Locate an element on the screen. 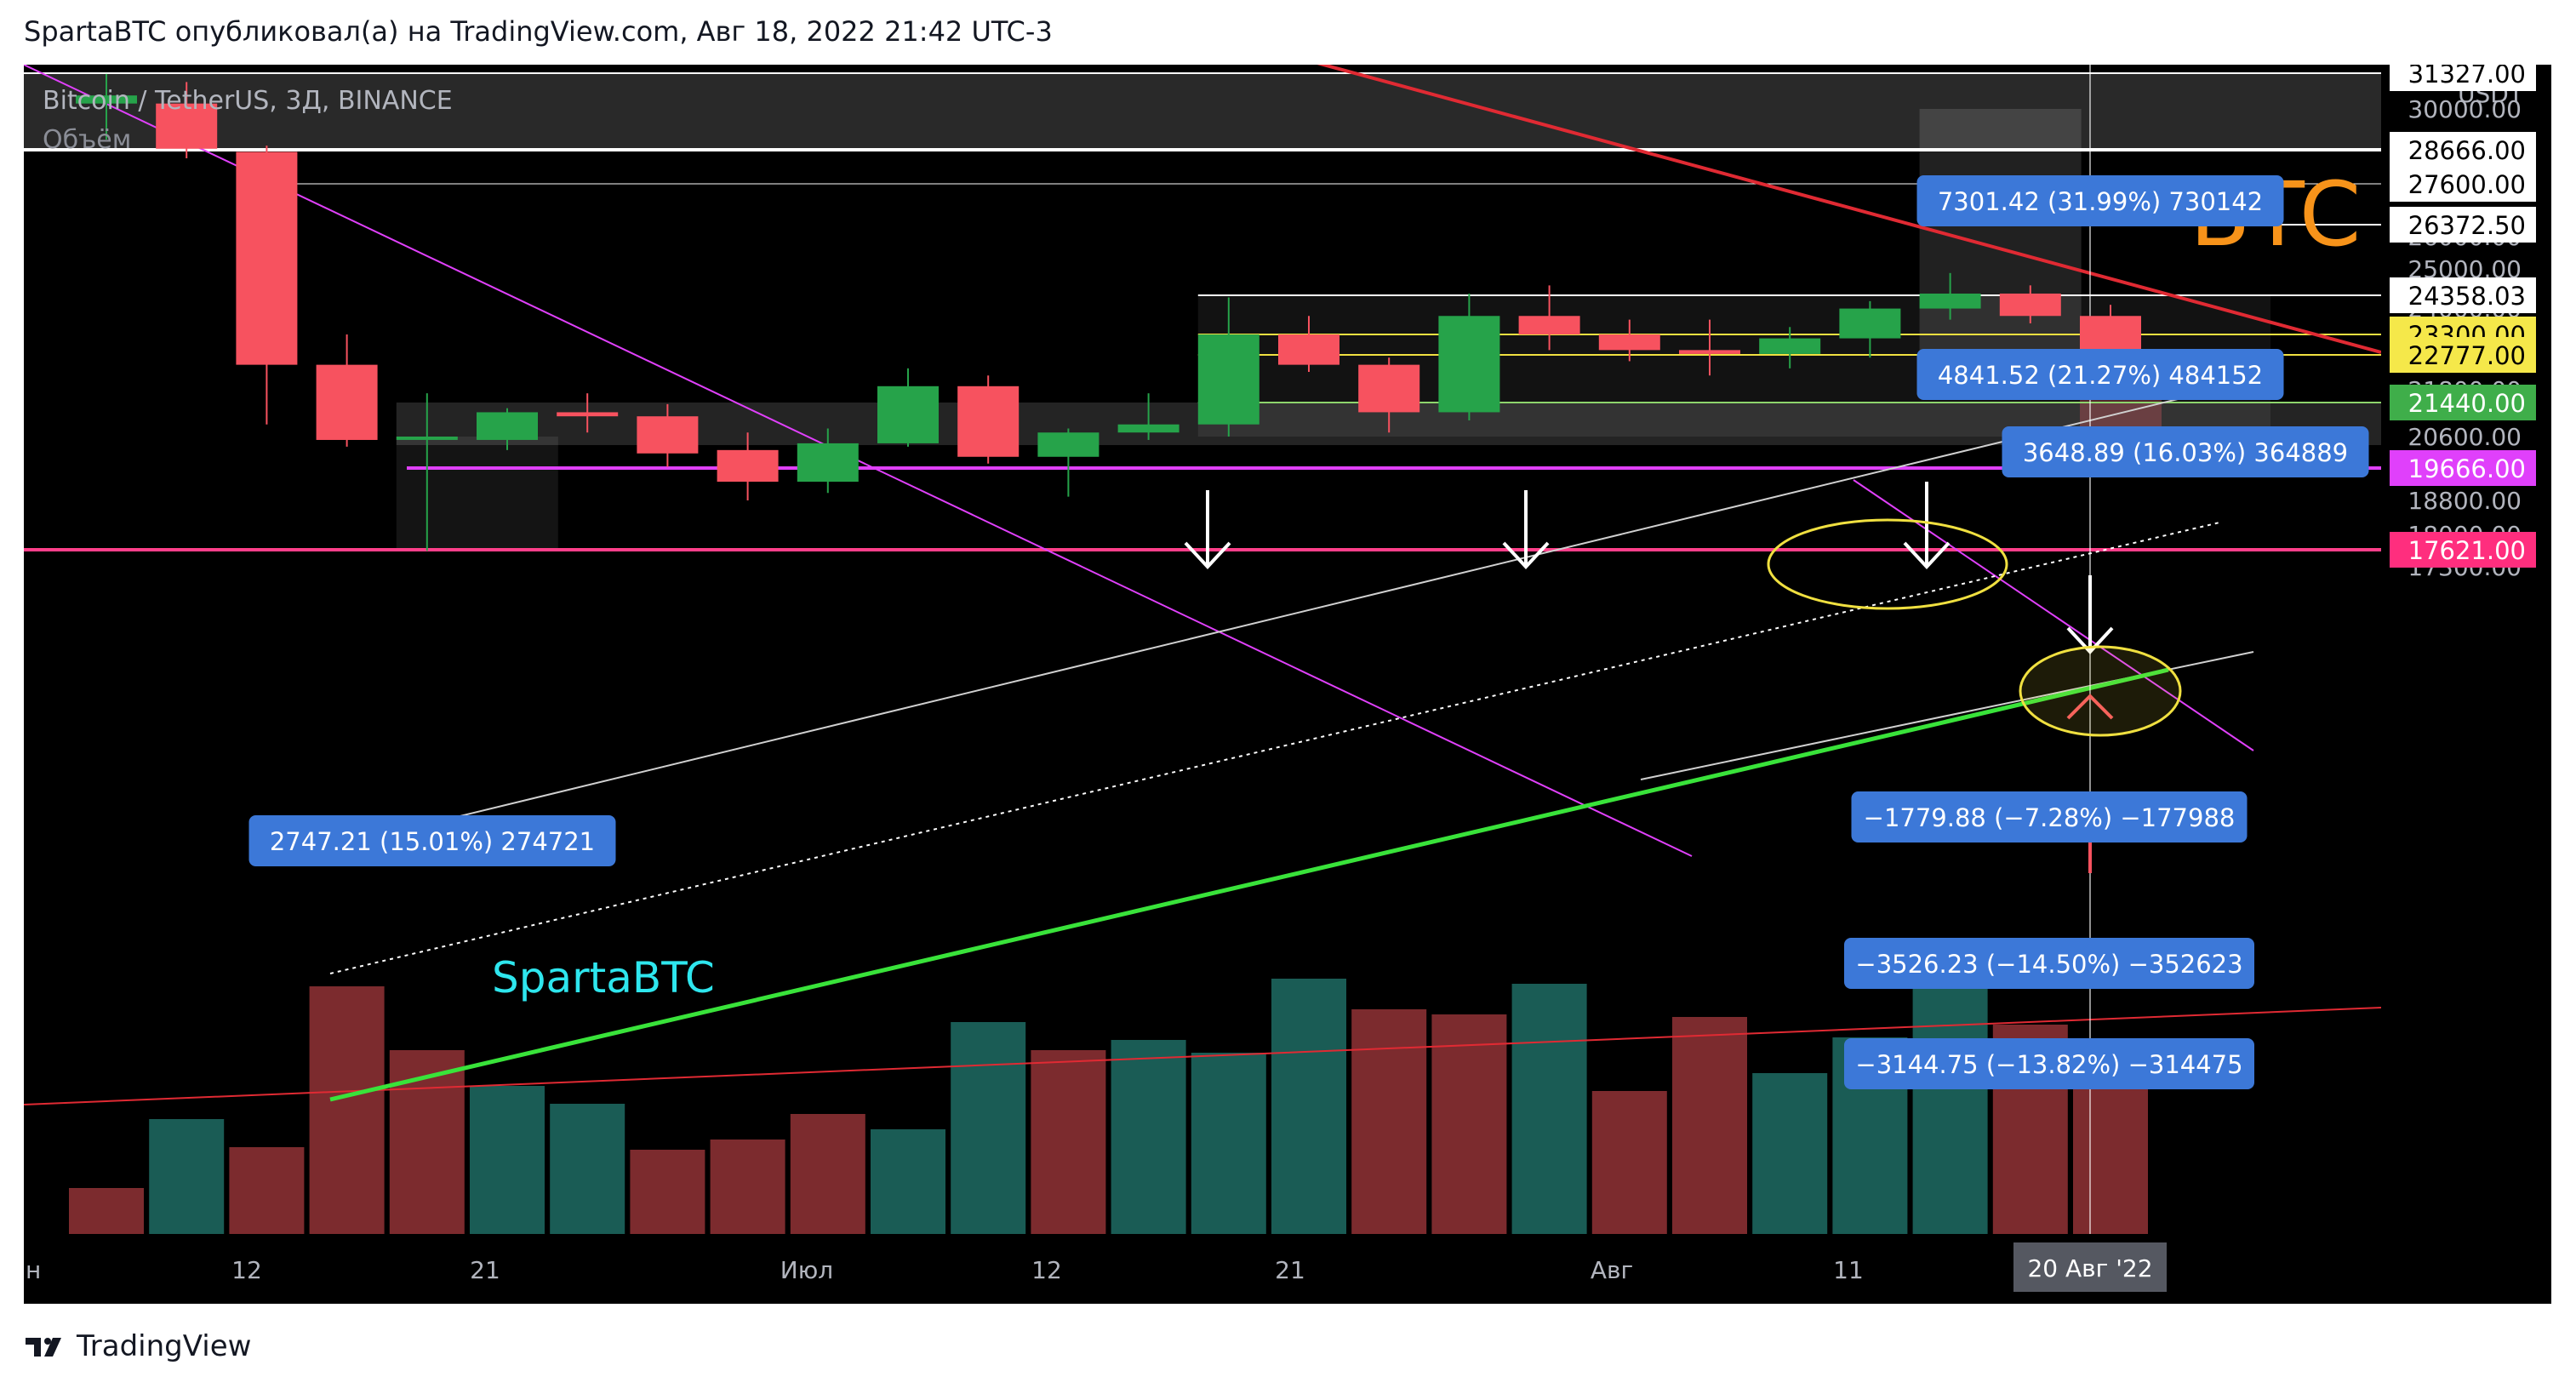 This screenshot has height=1388, width=2576. cursor-date-bg is located at coordinates (2090, 1267).